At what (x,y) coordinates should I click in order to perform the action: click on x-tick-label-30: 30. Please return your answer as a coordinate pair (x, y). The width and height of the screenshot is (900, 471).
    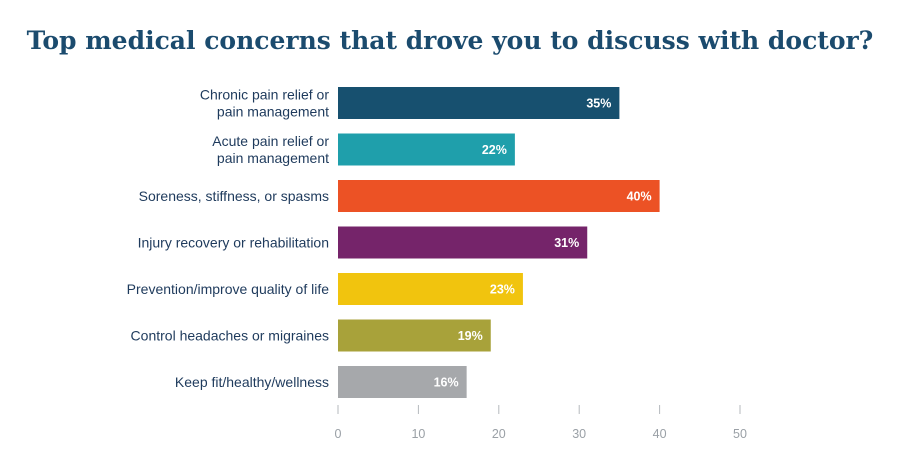
    Looking at the image, I should click on (579, 434).